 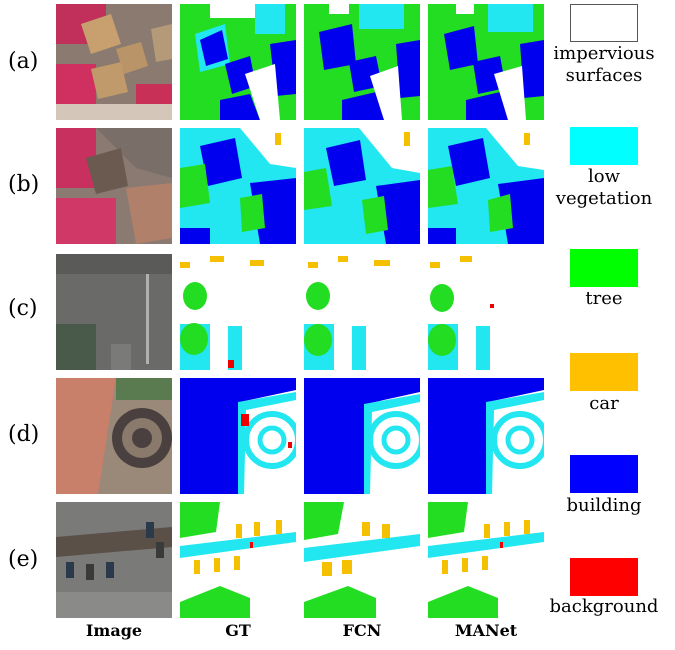 I want to click on fcn-b, so click(x=362, y=186).